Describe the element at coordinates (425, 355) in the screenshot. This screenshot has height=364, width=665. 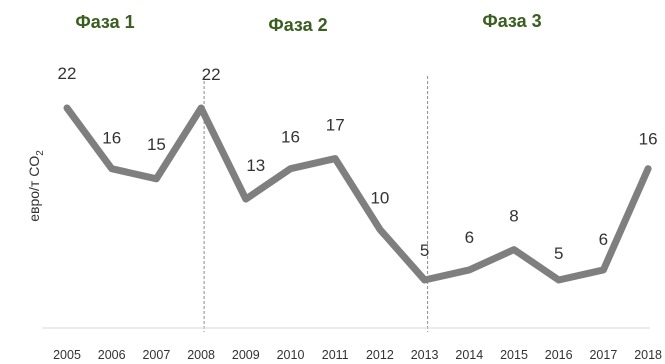
I see `x-tick-label: 2013` at that location.